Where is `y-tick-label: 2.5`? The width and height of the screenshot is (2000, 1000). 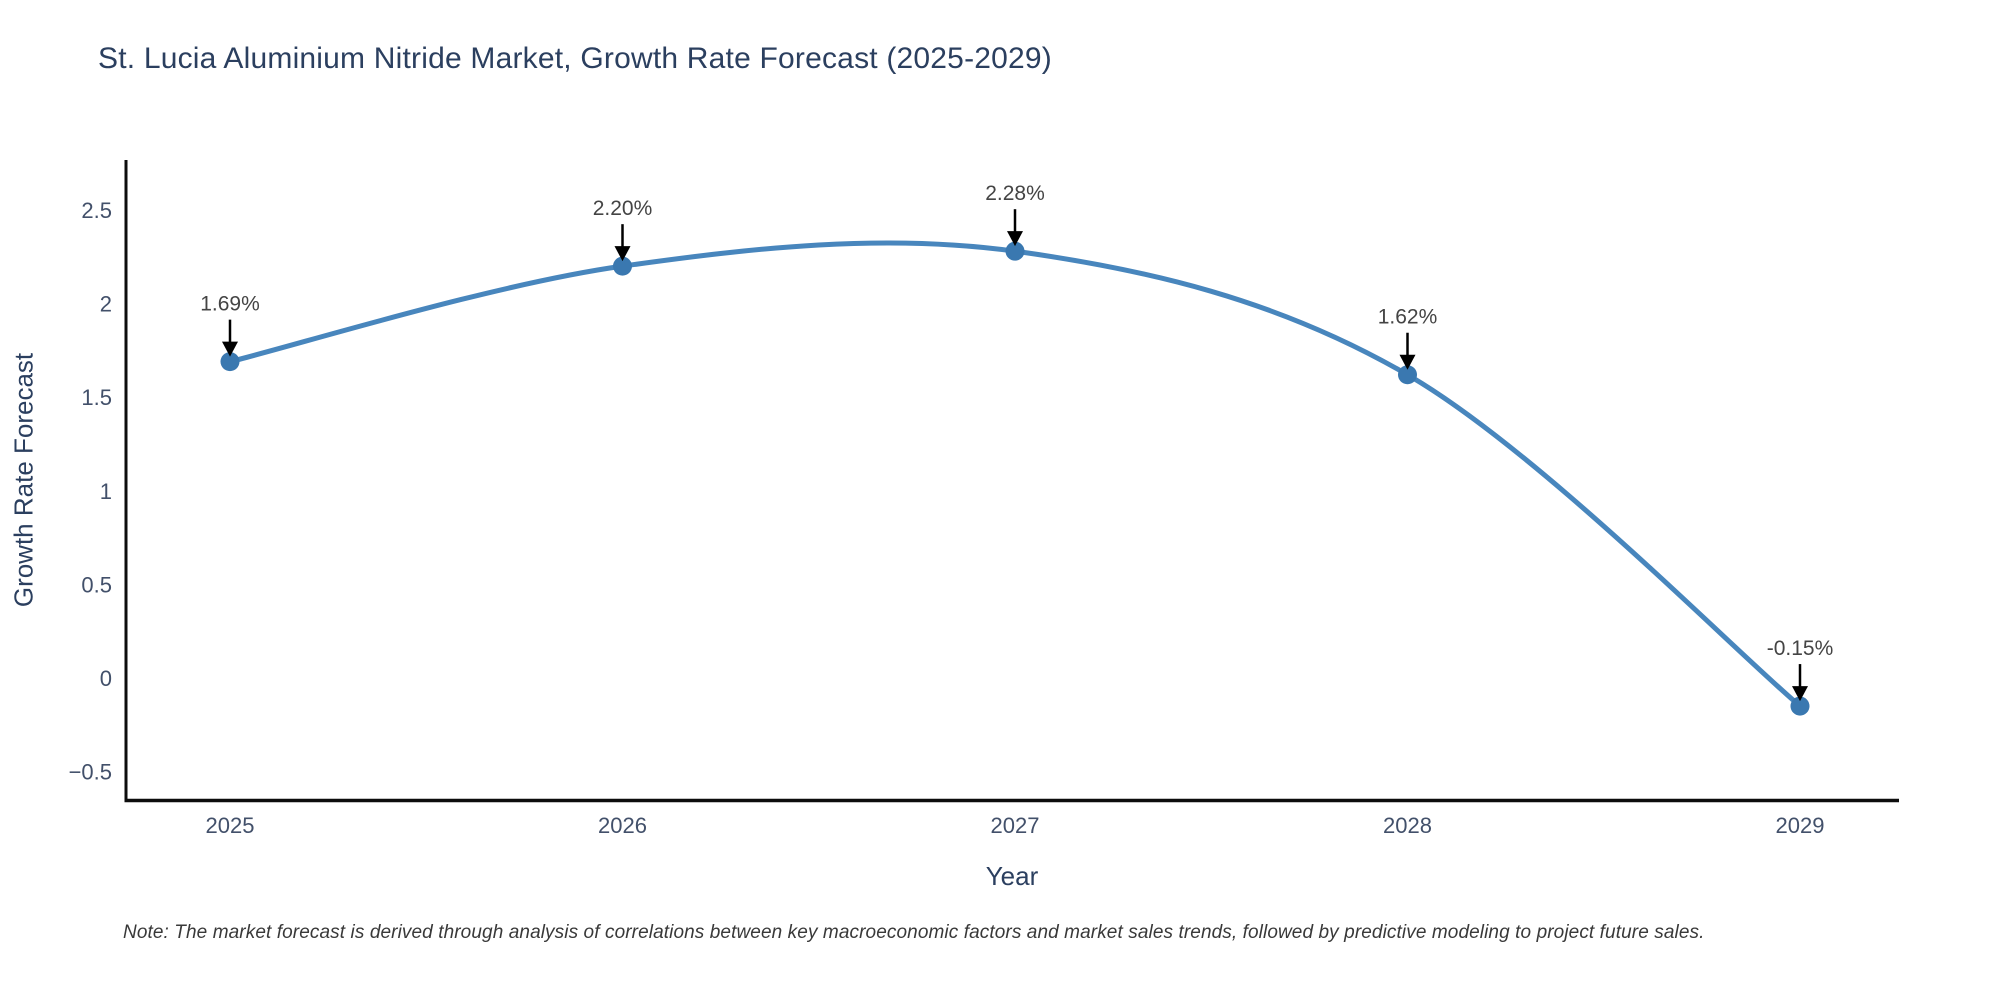
y-tick-label: 2.5 is located at coordinates (96, 210).